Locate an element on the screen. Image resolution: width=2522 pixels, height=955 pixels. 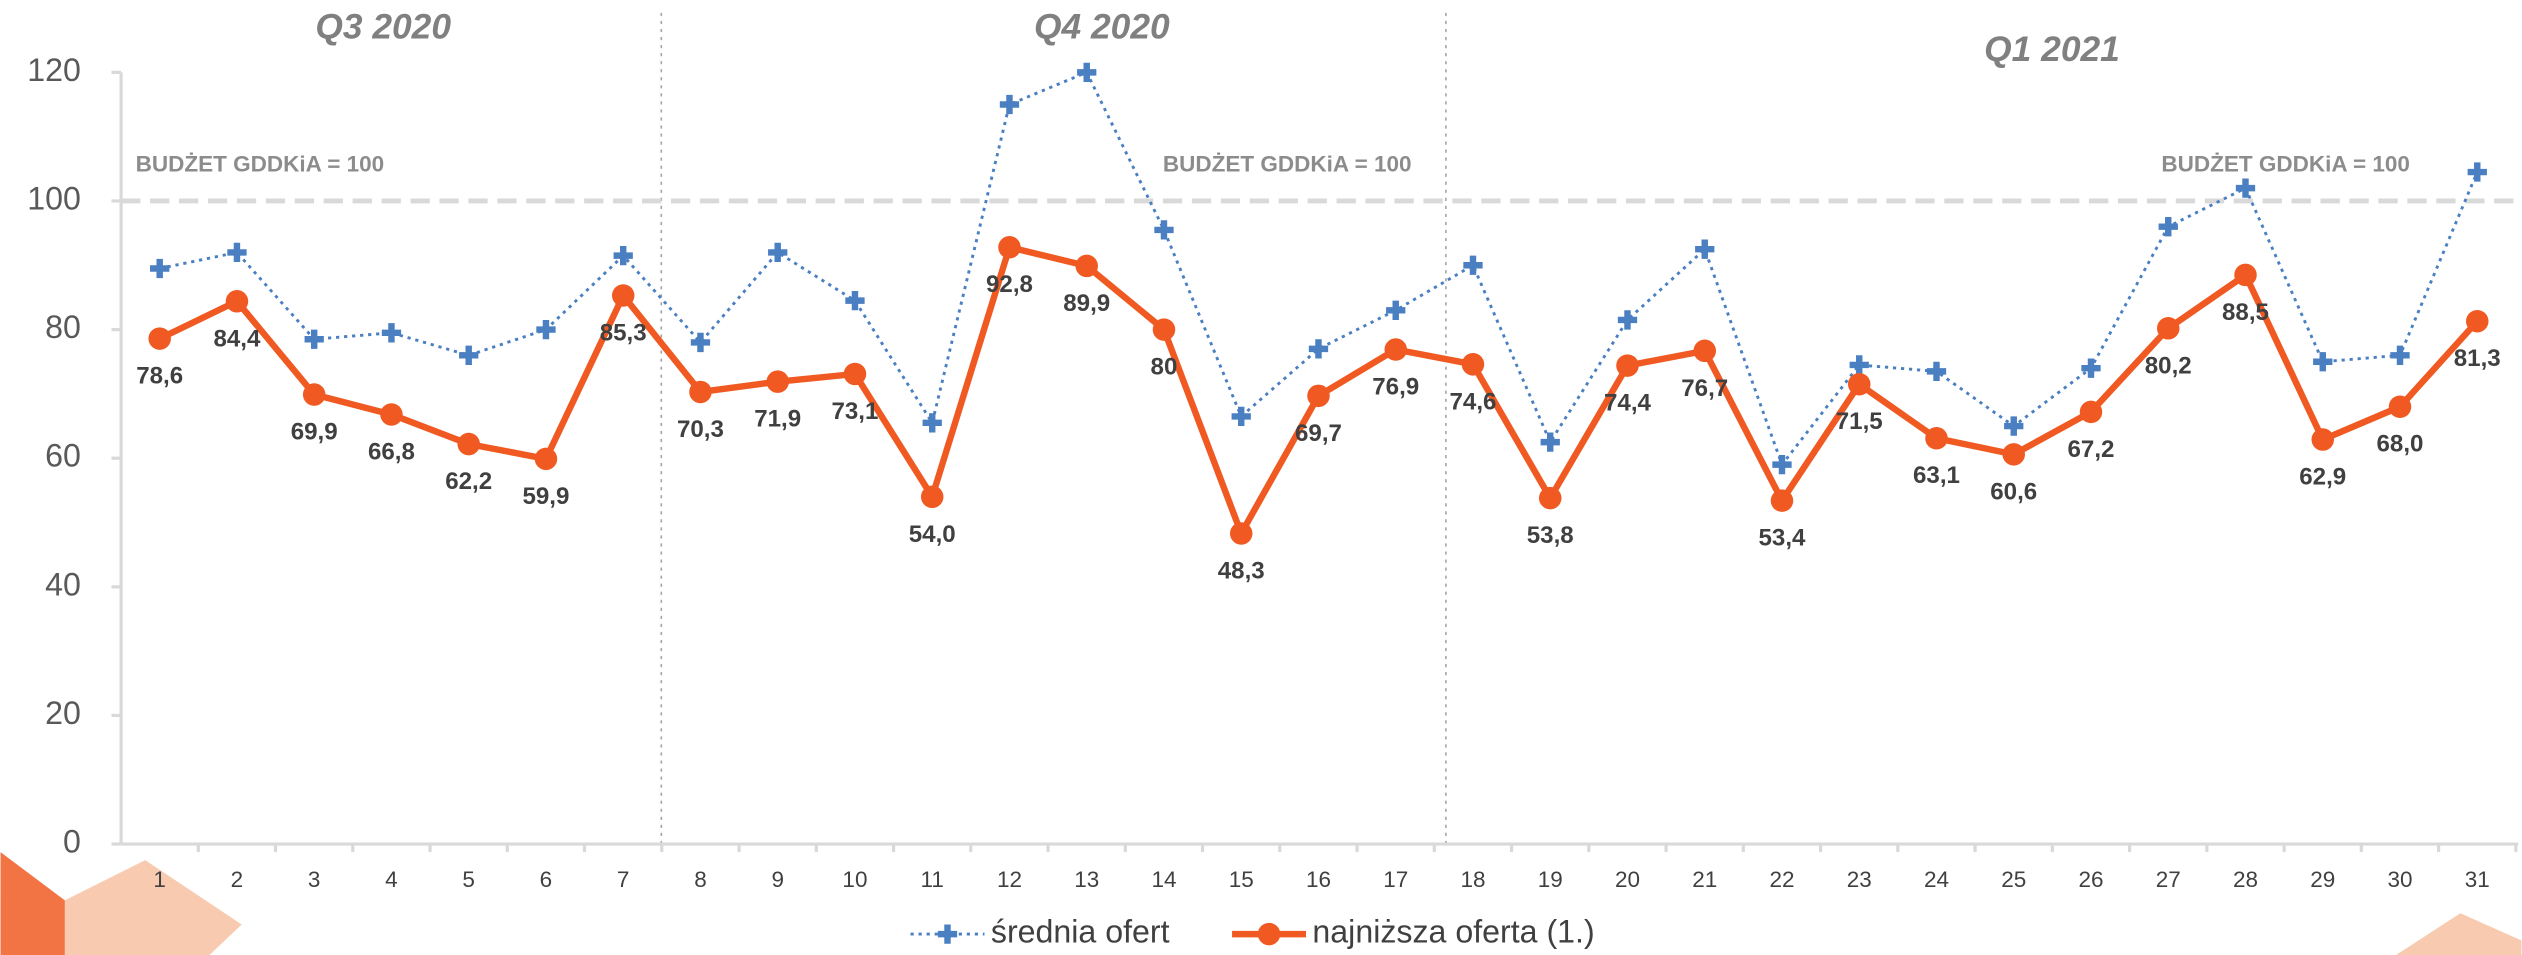
legend-label: najniższa oferta (1.) is located at coordinates (1453, 932).